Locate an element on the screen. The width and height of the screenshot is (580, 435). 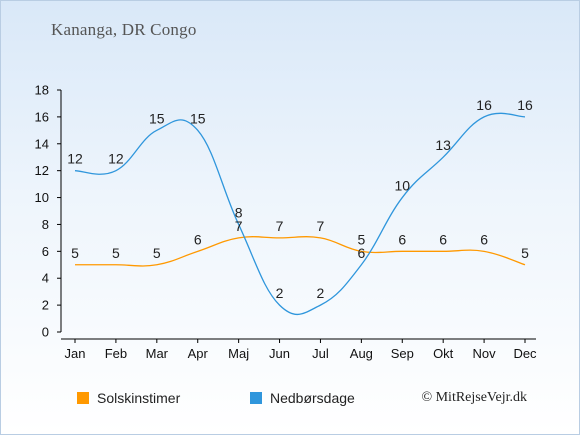
x-tick-label: Jul is located at coordinates (320, 353).